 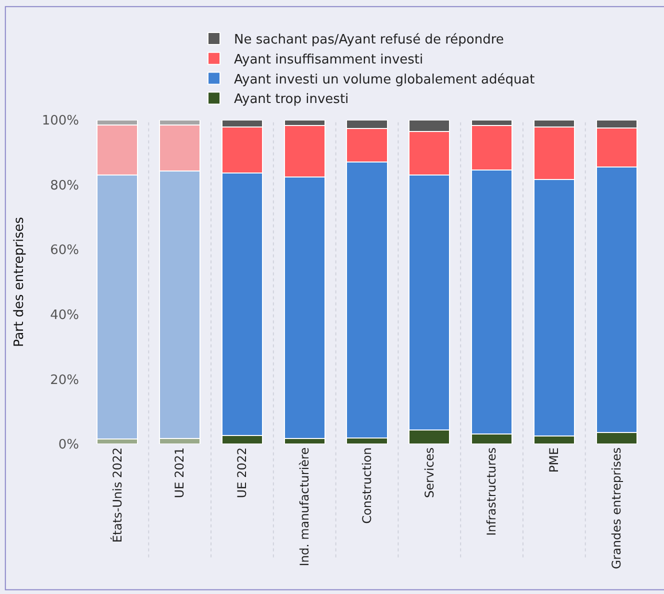 I want to click on x-tick-label: UE 2021, so click(x=179, y=472).